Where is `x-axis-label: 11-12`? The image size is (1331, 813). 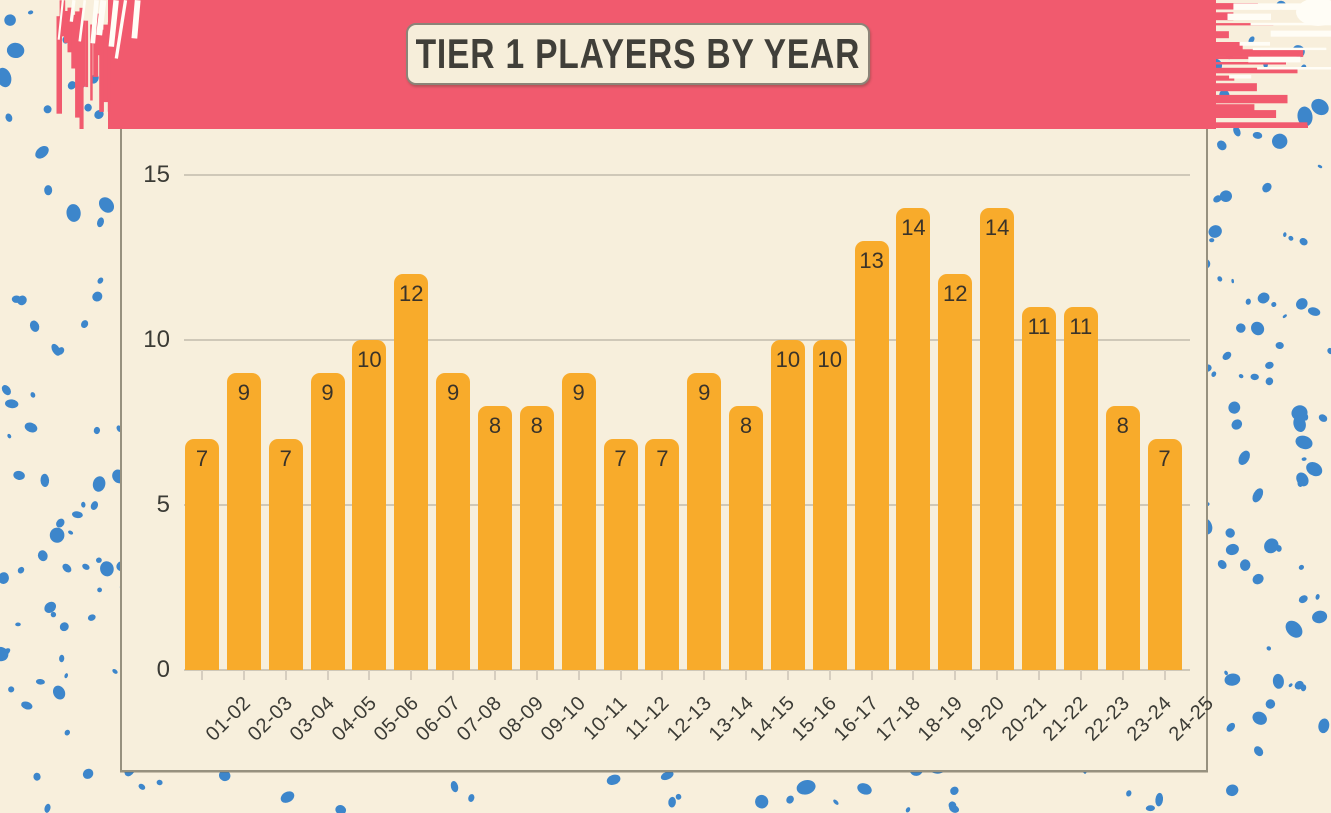 x-axis-label: 11-12 is located at coordinates (648, 718).